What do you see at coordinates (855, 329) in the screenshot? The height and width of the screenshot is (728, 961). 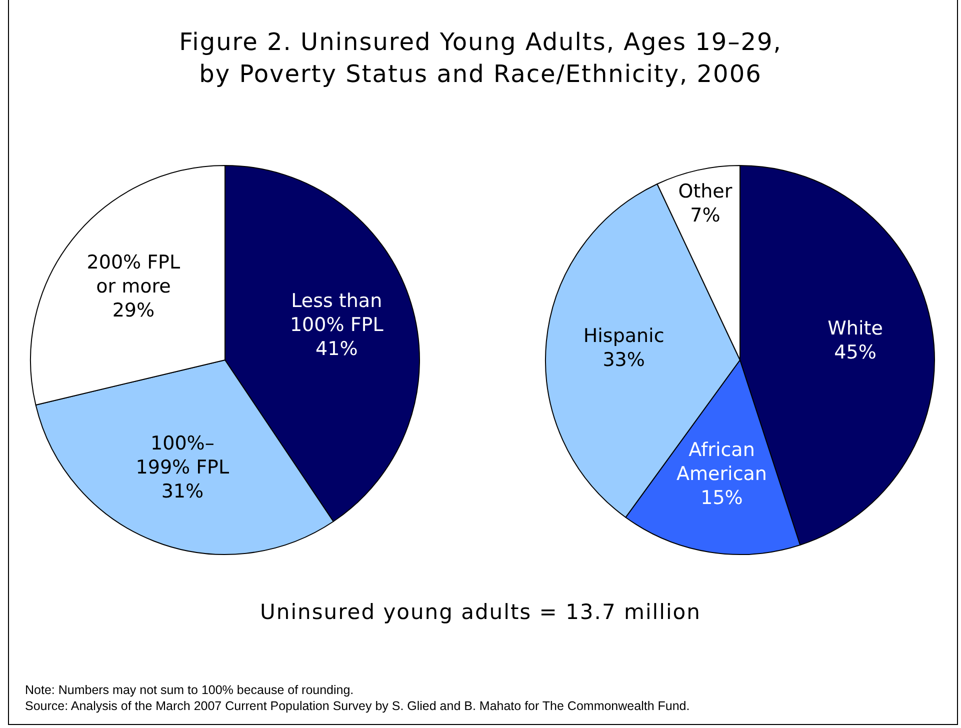 I see `slice-label: White` at bounding box center [855, 329].